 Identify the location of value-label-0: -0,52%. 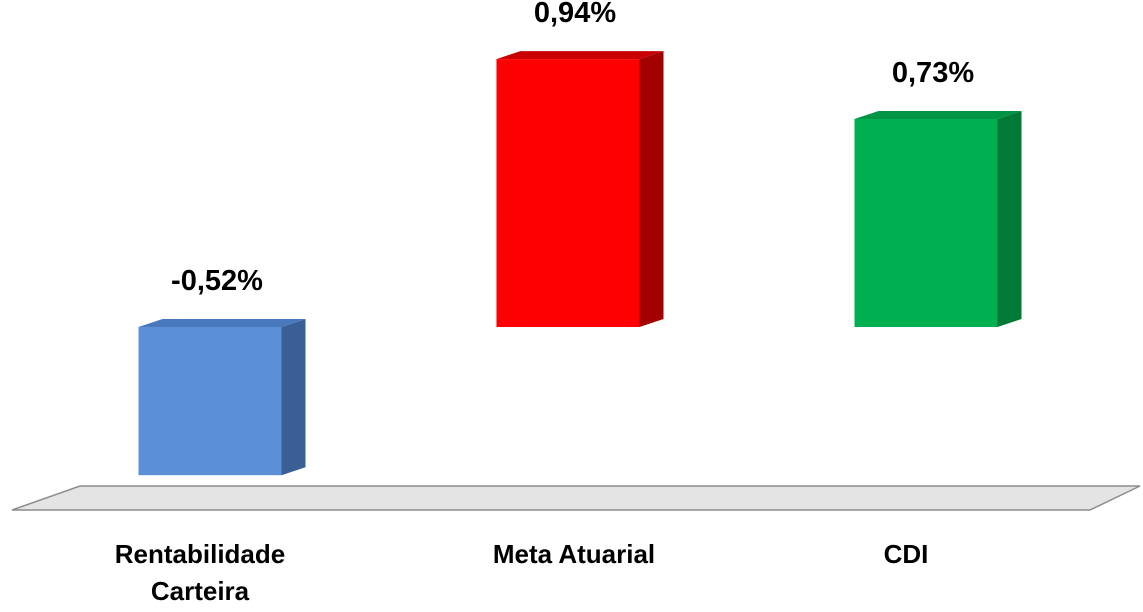
(217, 281).